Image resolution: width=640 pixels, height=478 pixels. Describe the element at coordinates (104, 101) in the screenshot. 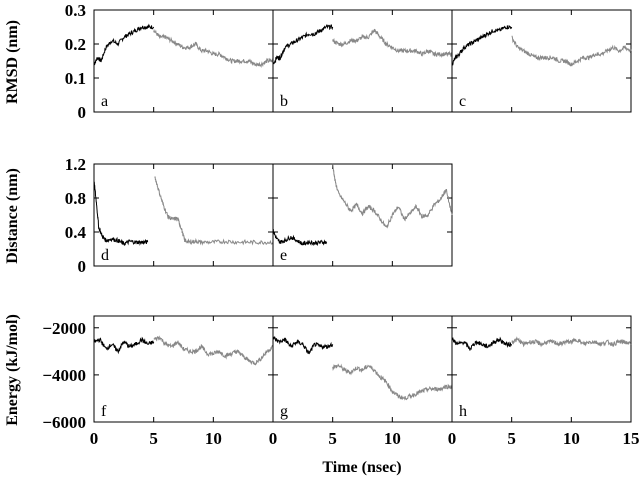

I see `panel-label-a: a` at that location.